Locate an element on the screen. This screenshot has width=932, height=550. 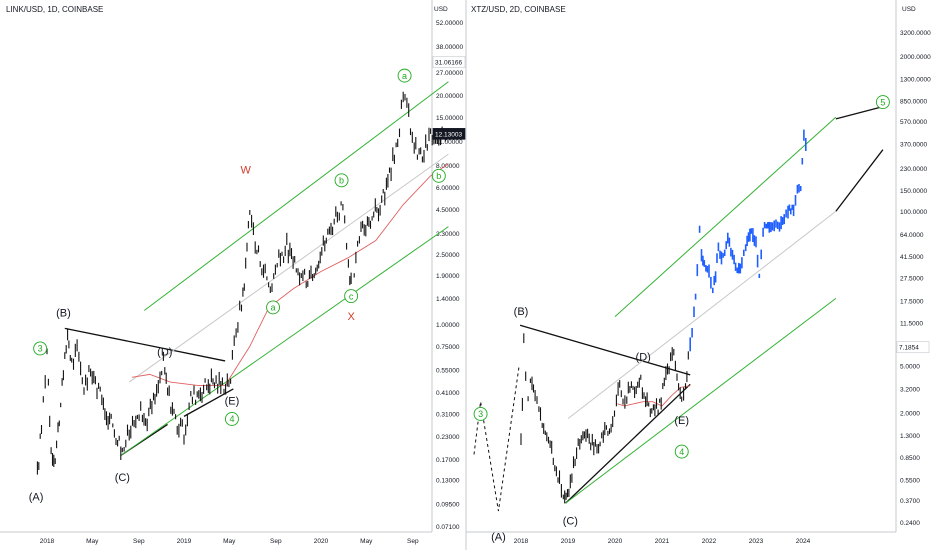
y-tick-label: 2000.0000 is located at coordinates (915, 57).